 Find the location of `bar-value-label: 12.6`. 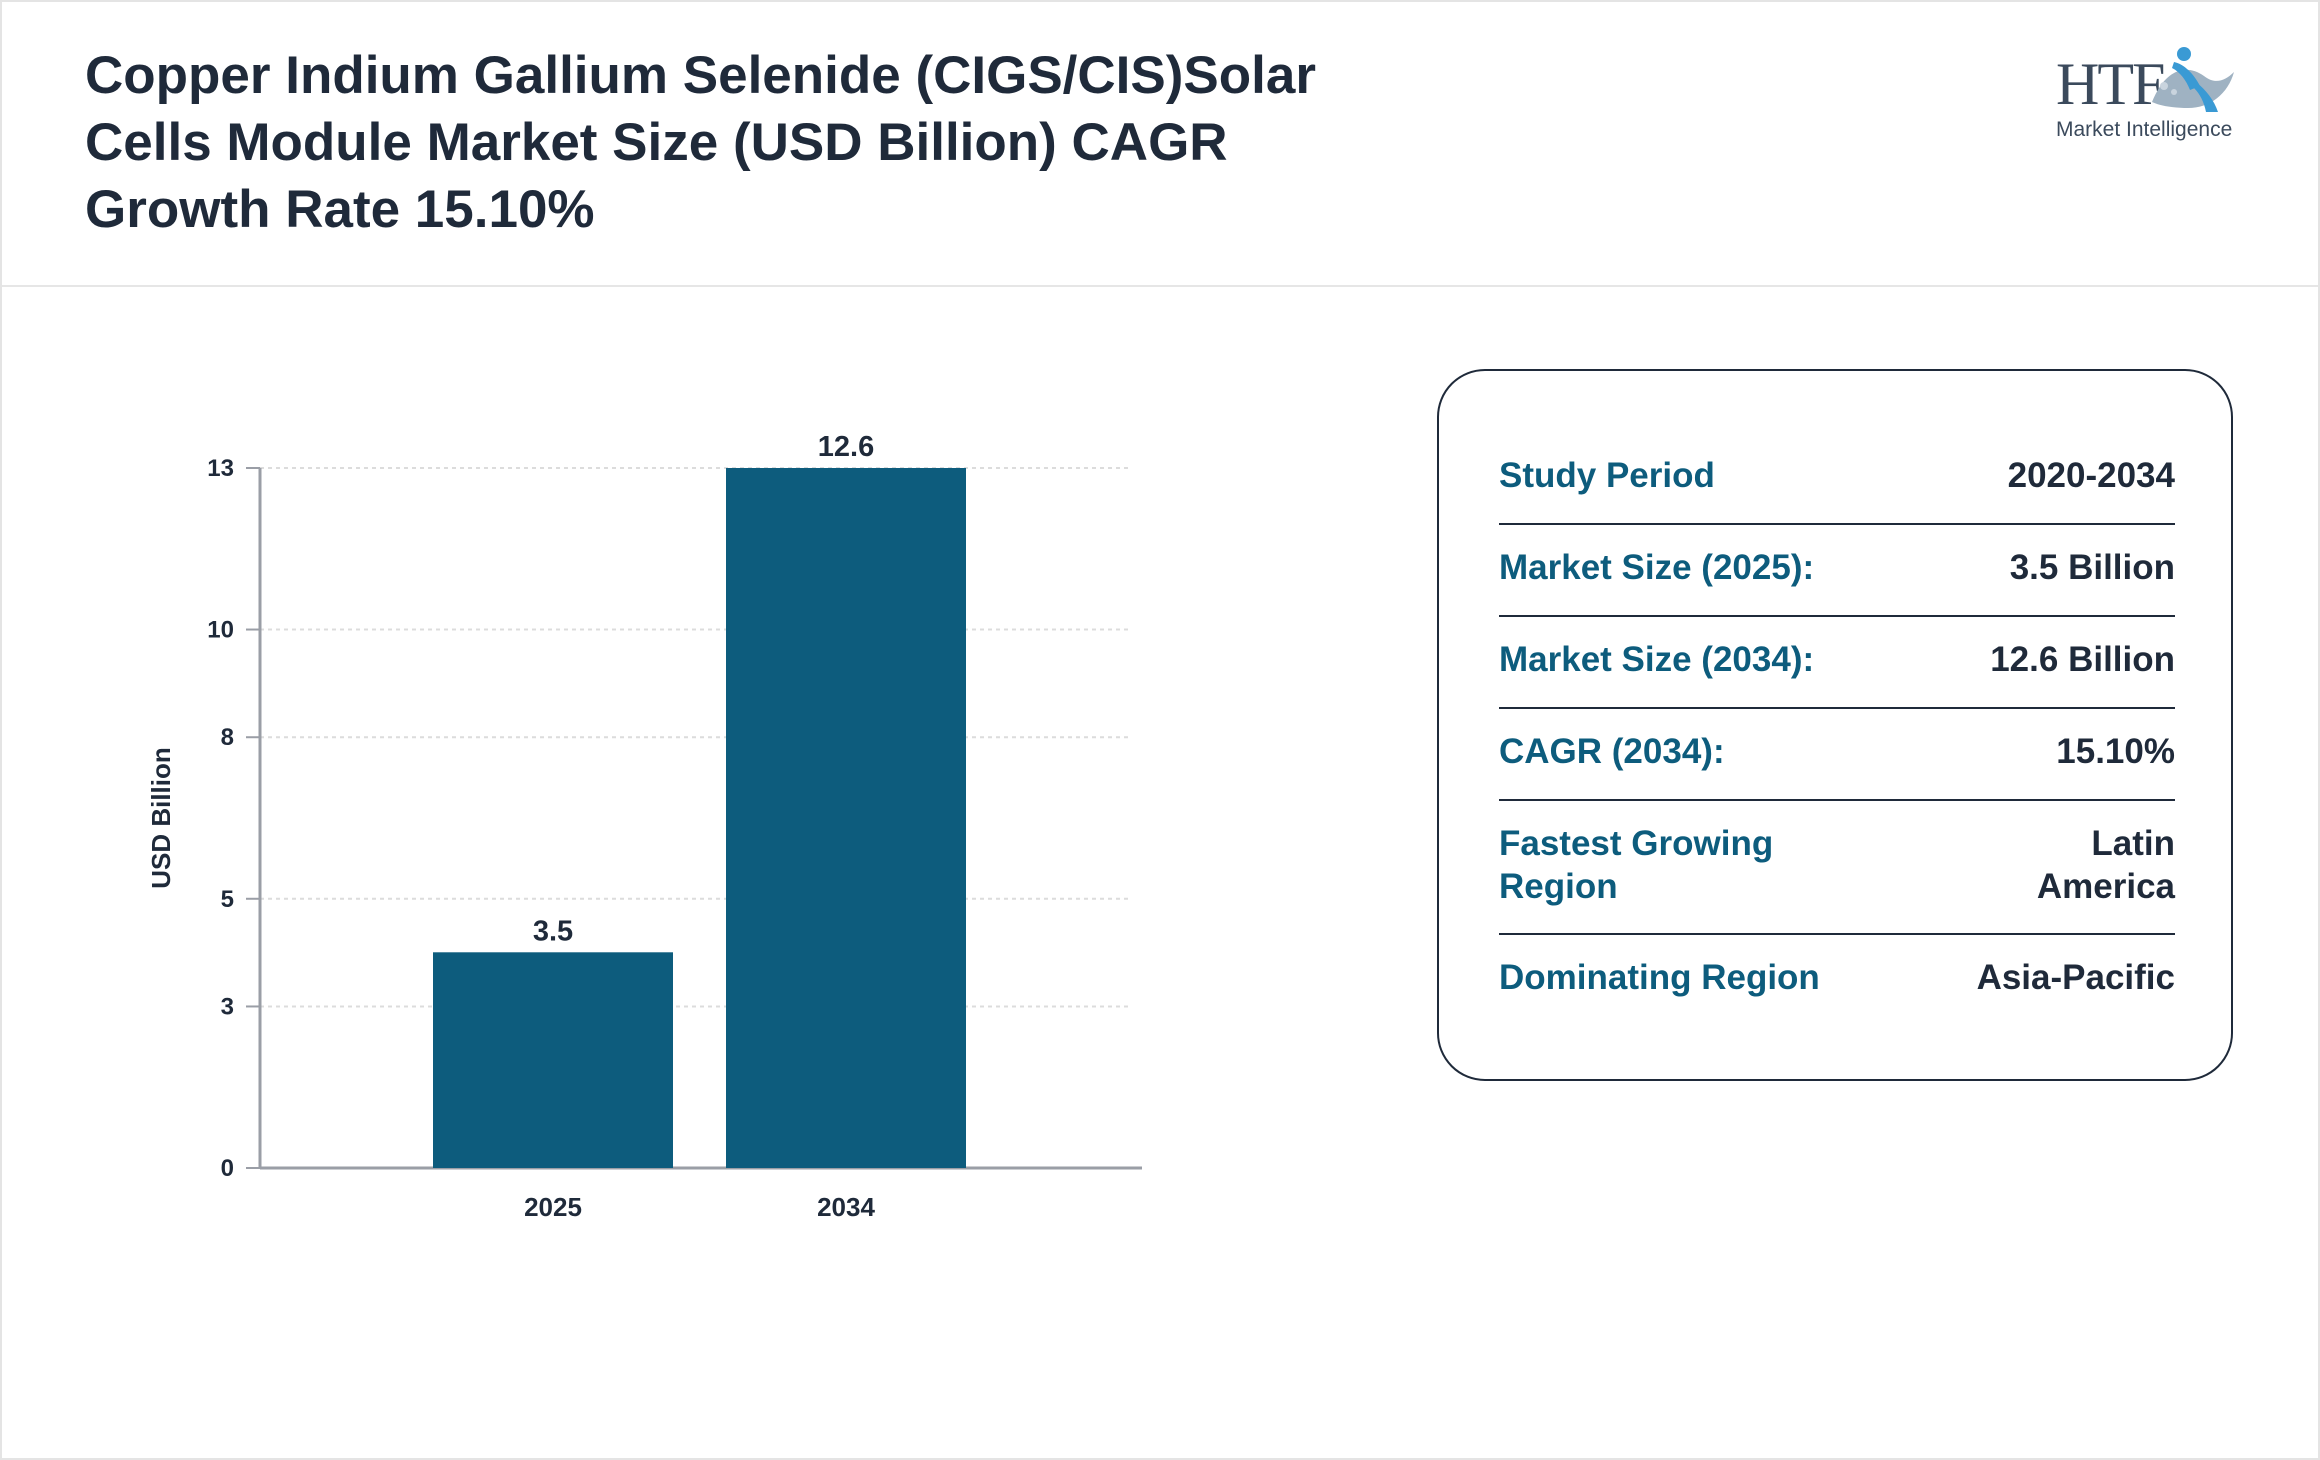

bar-value-label: 12.6 is located at coordinates (846, 447).